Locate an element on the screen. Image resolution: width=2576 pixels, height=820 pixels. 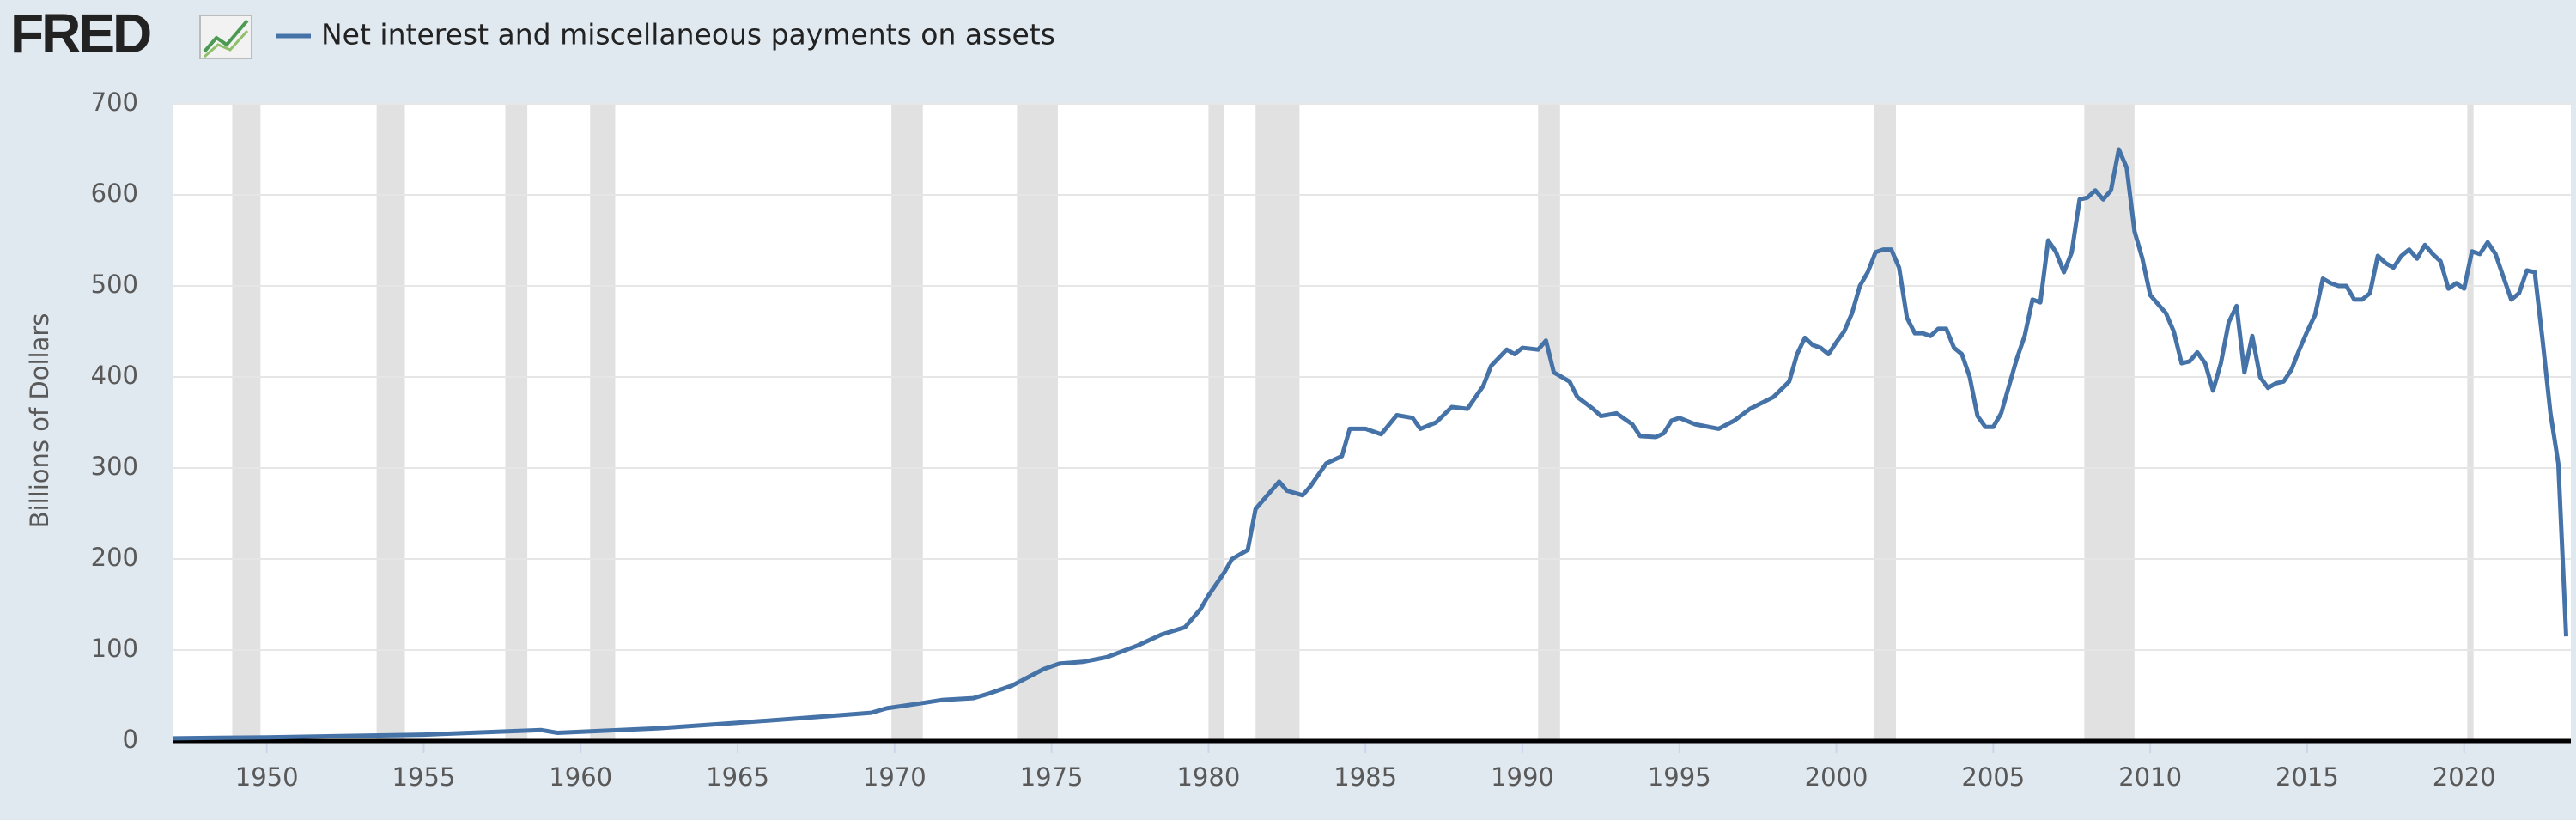
x-tick-label: 1970 is located at coordinates (895, 777).